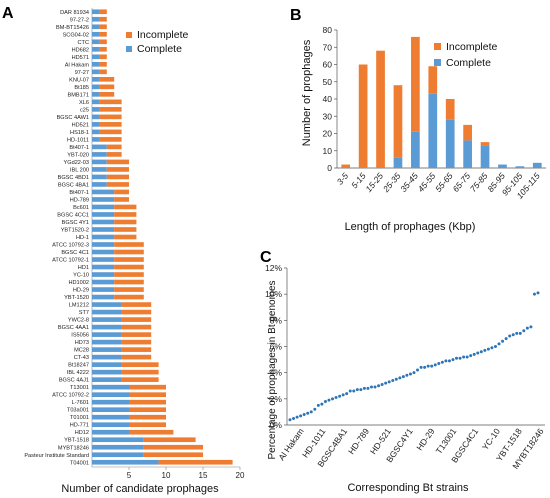 This screenshot has width=550, height=498. Describe the element at coordinates (290, 444) in the screenshot. I see `x-tick-label: Al Hakam` at that location.